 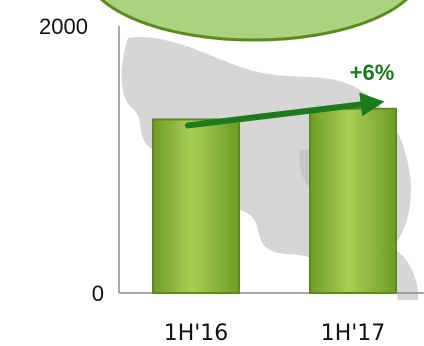 I want to click on x-category-label-1h16: 1H'16, so click(x=196, y=333).